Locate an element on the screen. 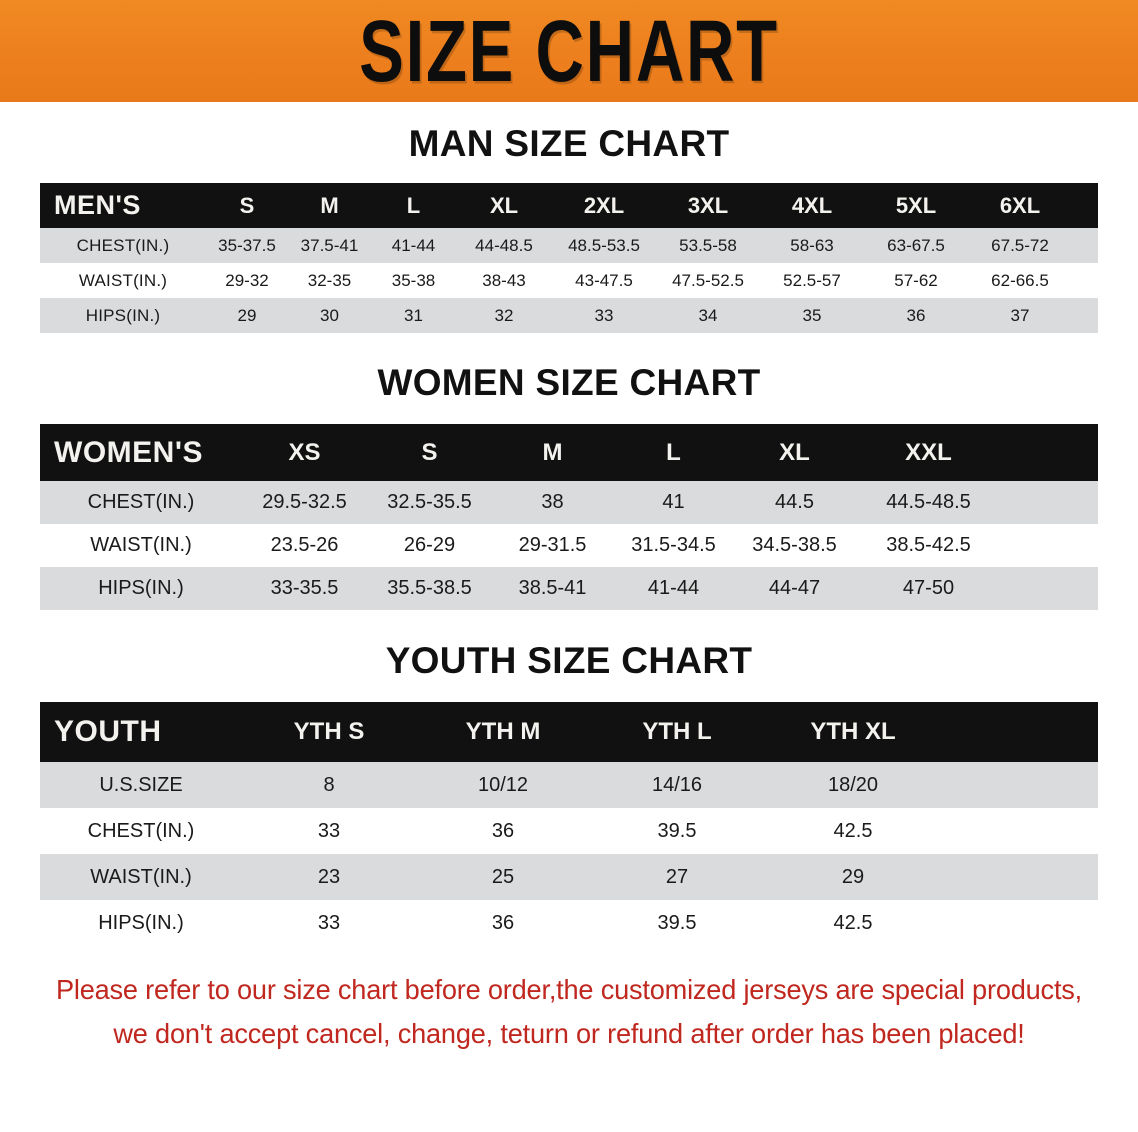 This screenshot has width=1138, height=1132. women-hips-s: 35.5-38.5 is located at coordinates (429, 588).